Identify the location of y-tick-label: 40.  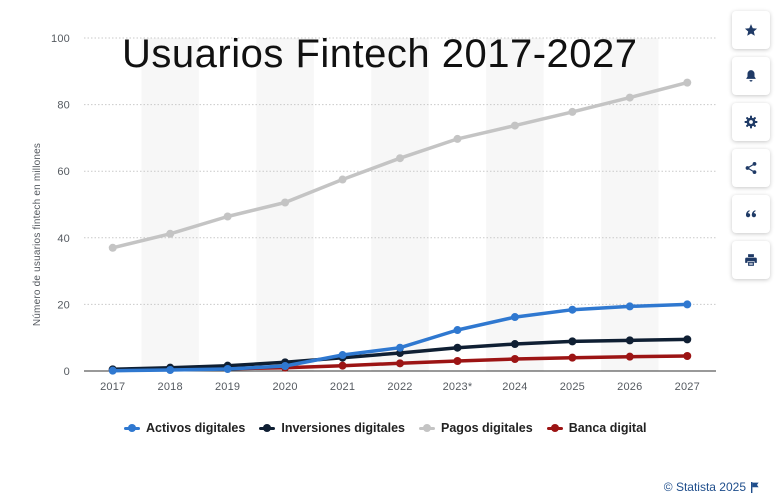
(63, 239).